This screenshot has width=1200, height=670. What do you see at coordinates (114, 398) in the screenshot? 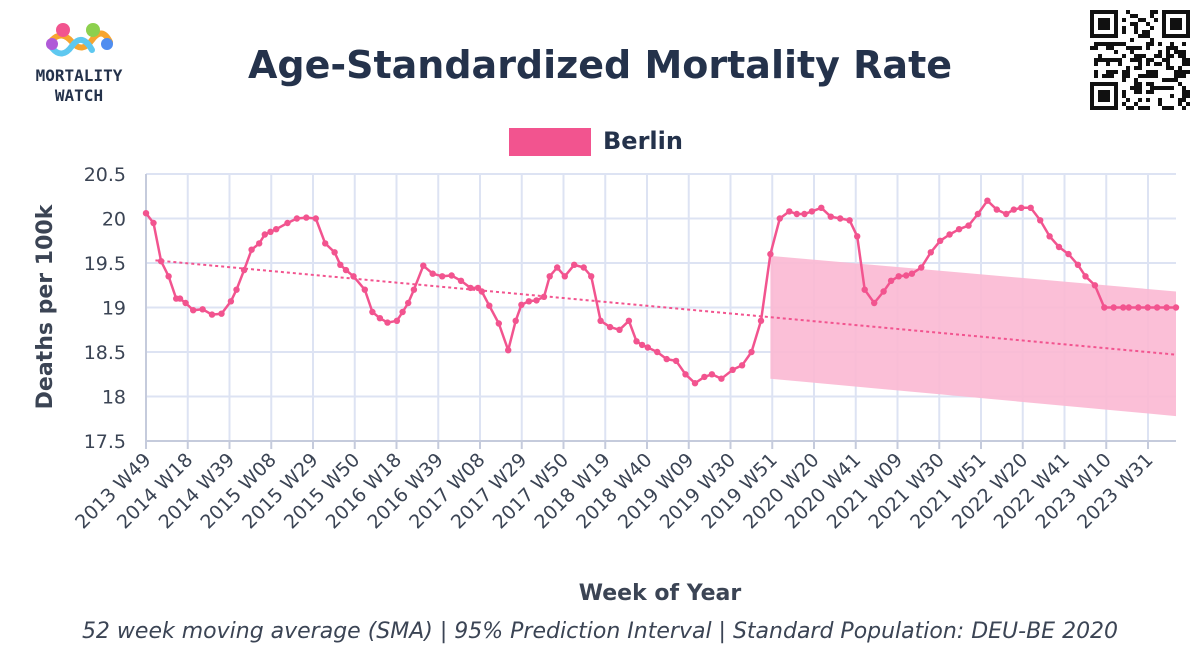
I see `y-tick-label: 18` at bounding box center [114, 398].